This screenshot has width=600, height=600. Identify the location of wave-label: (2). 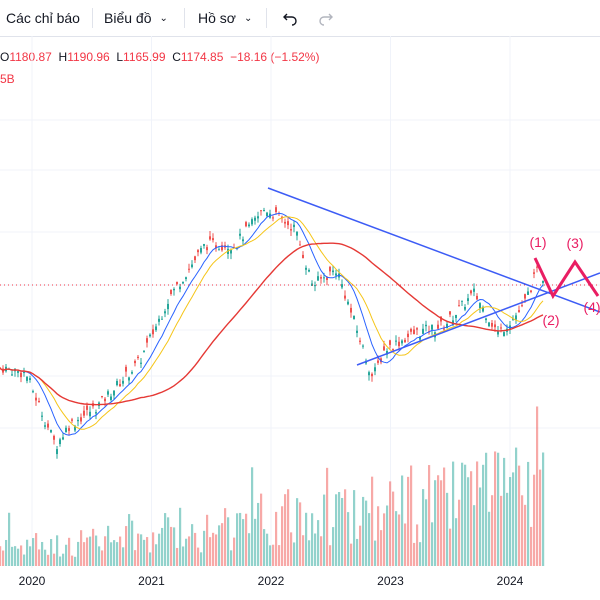
(550, 320).